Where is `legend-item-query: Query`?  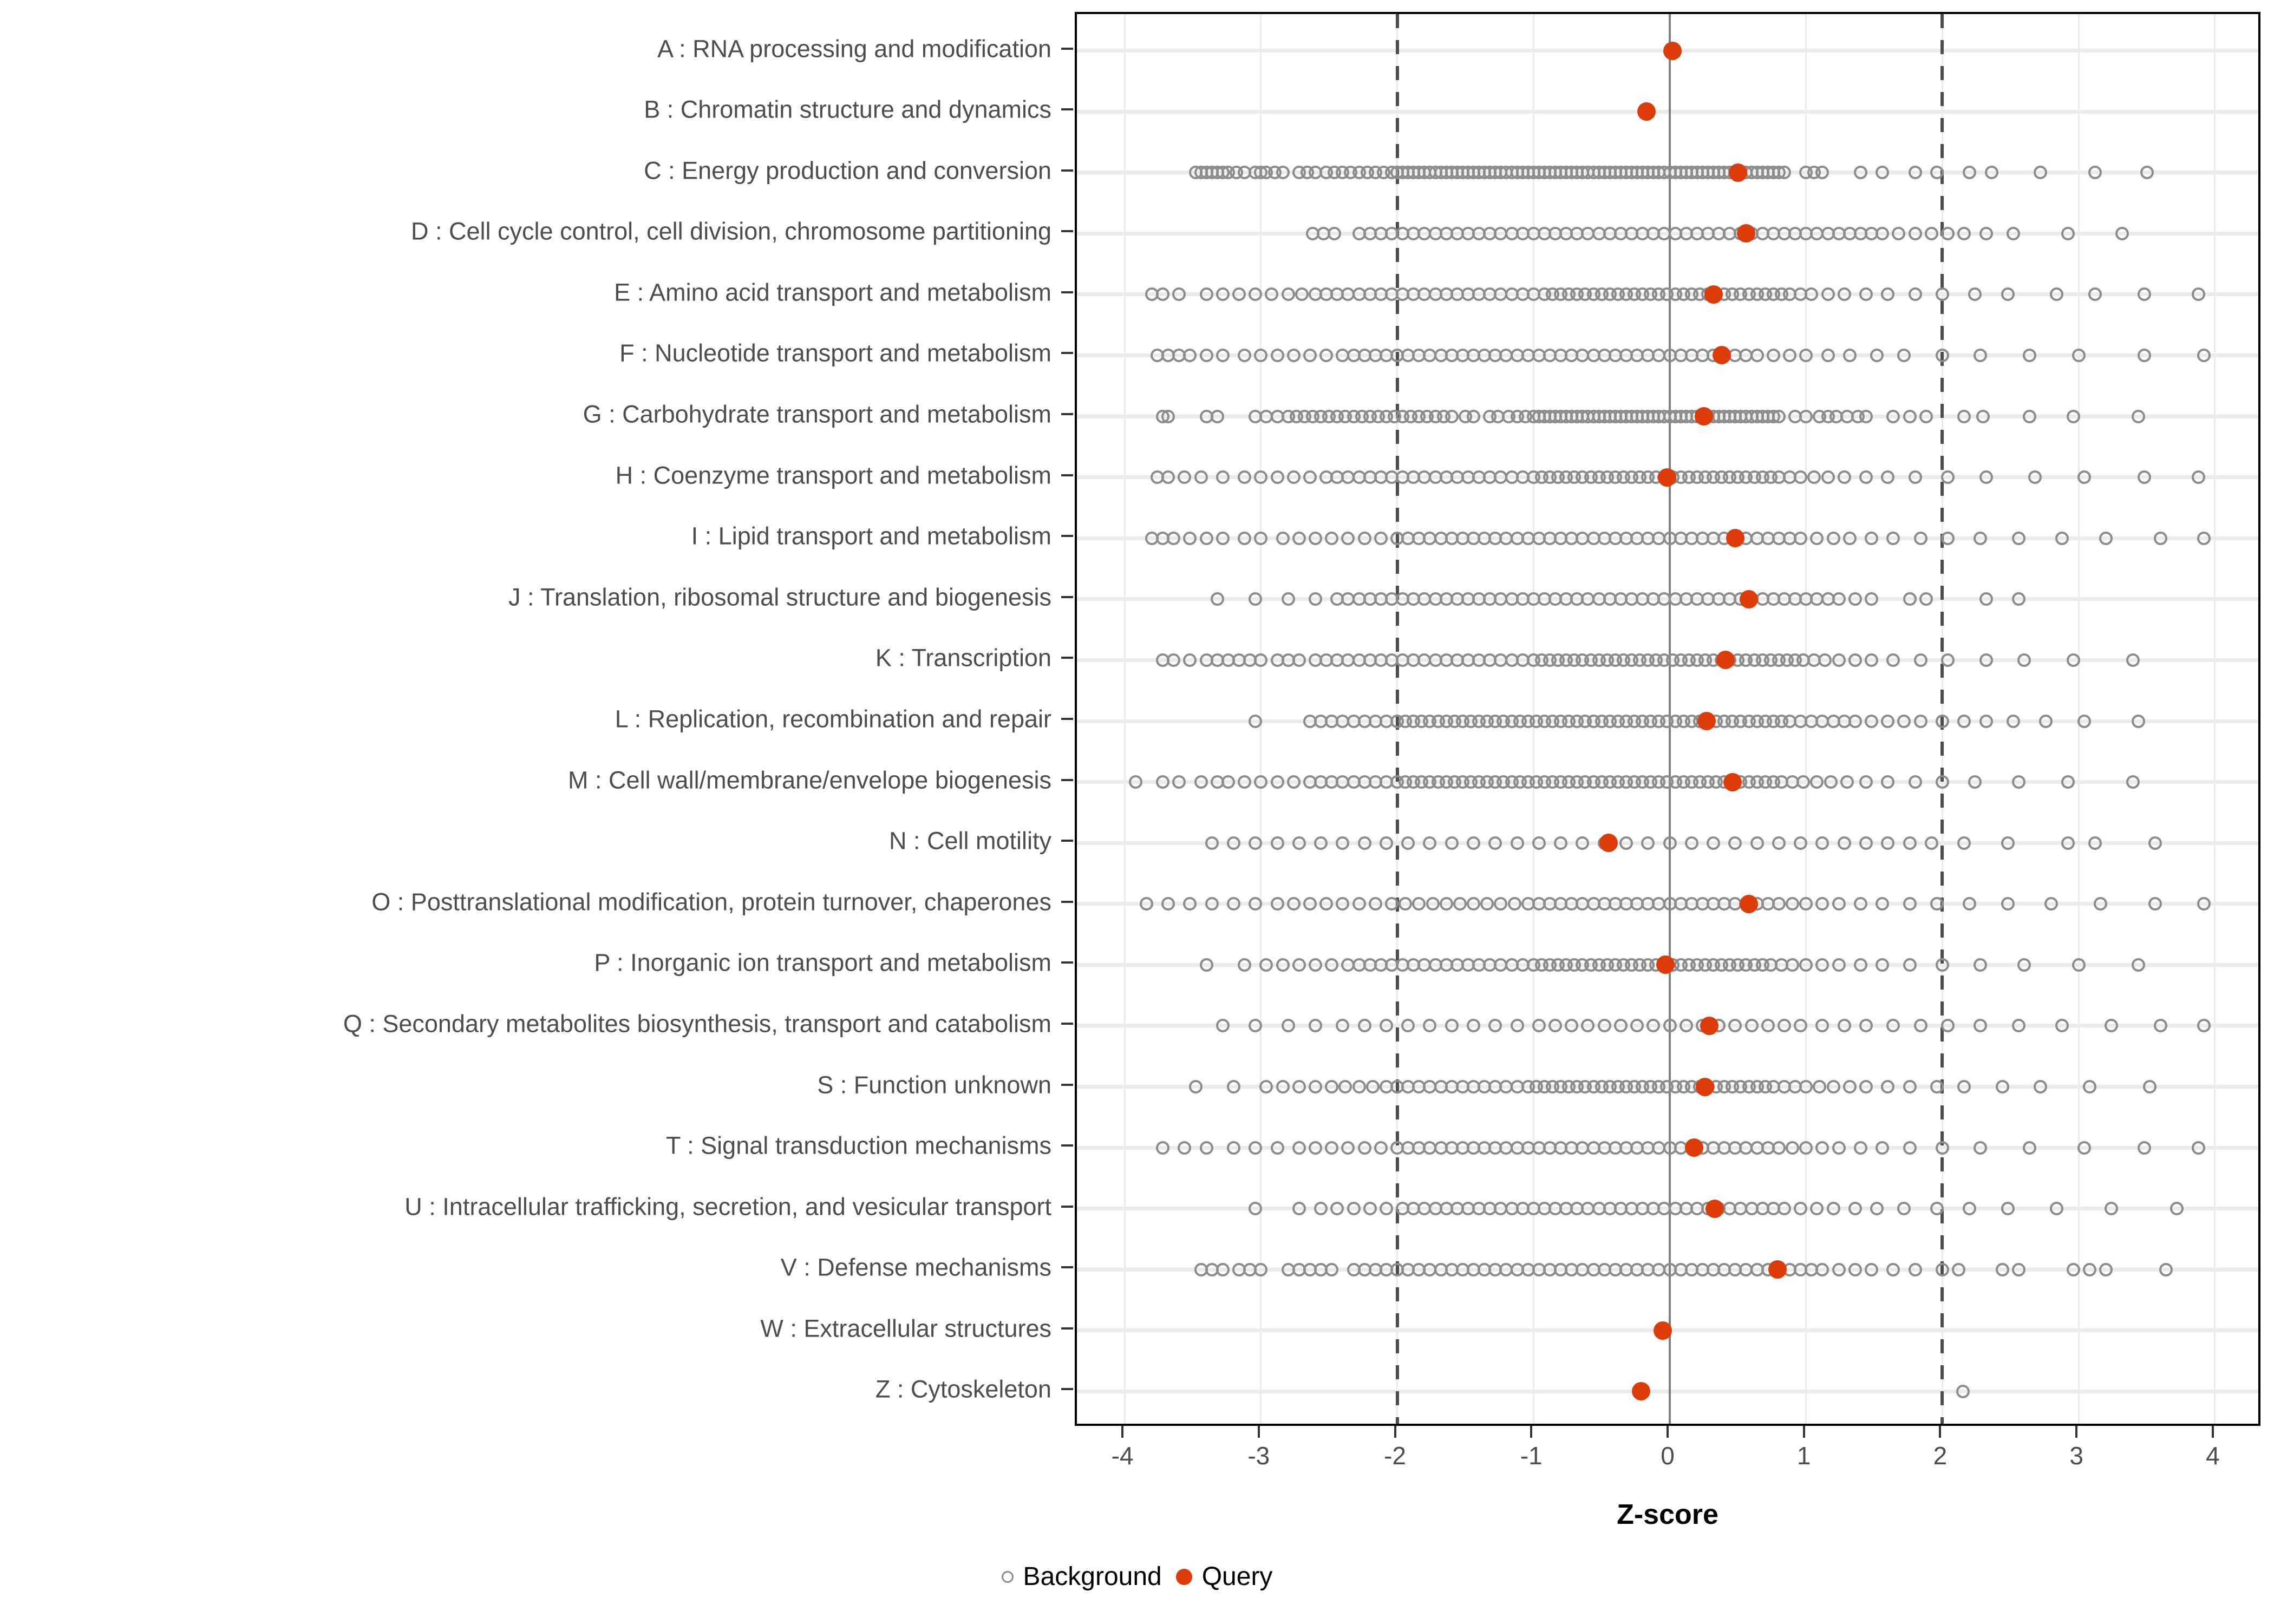 legend-item-query: Query is located at coordinates (1224, 1577).